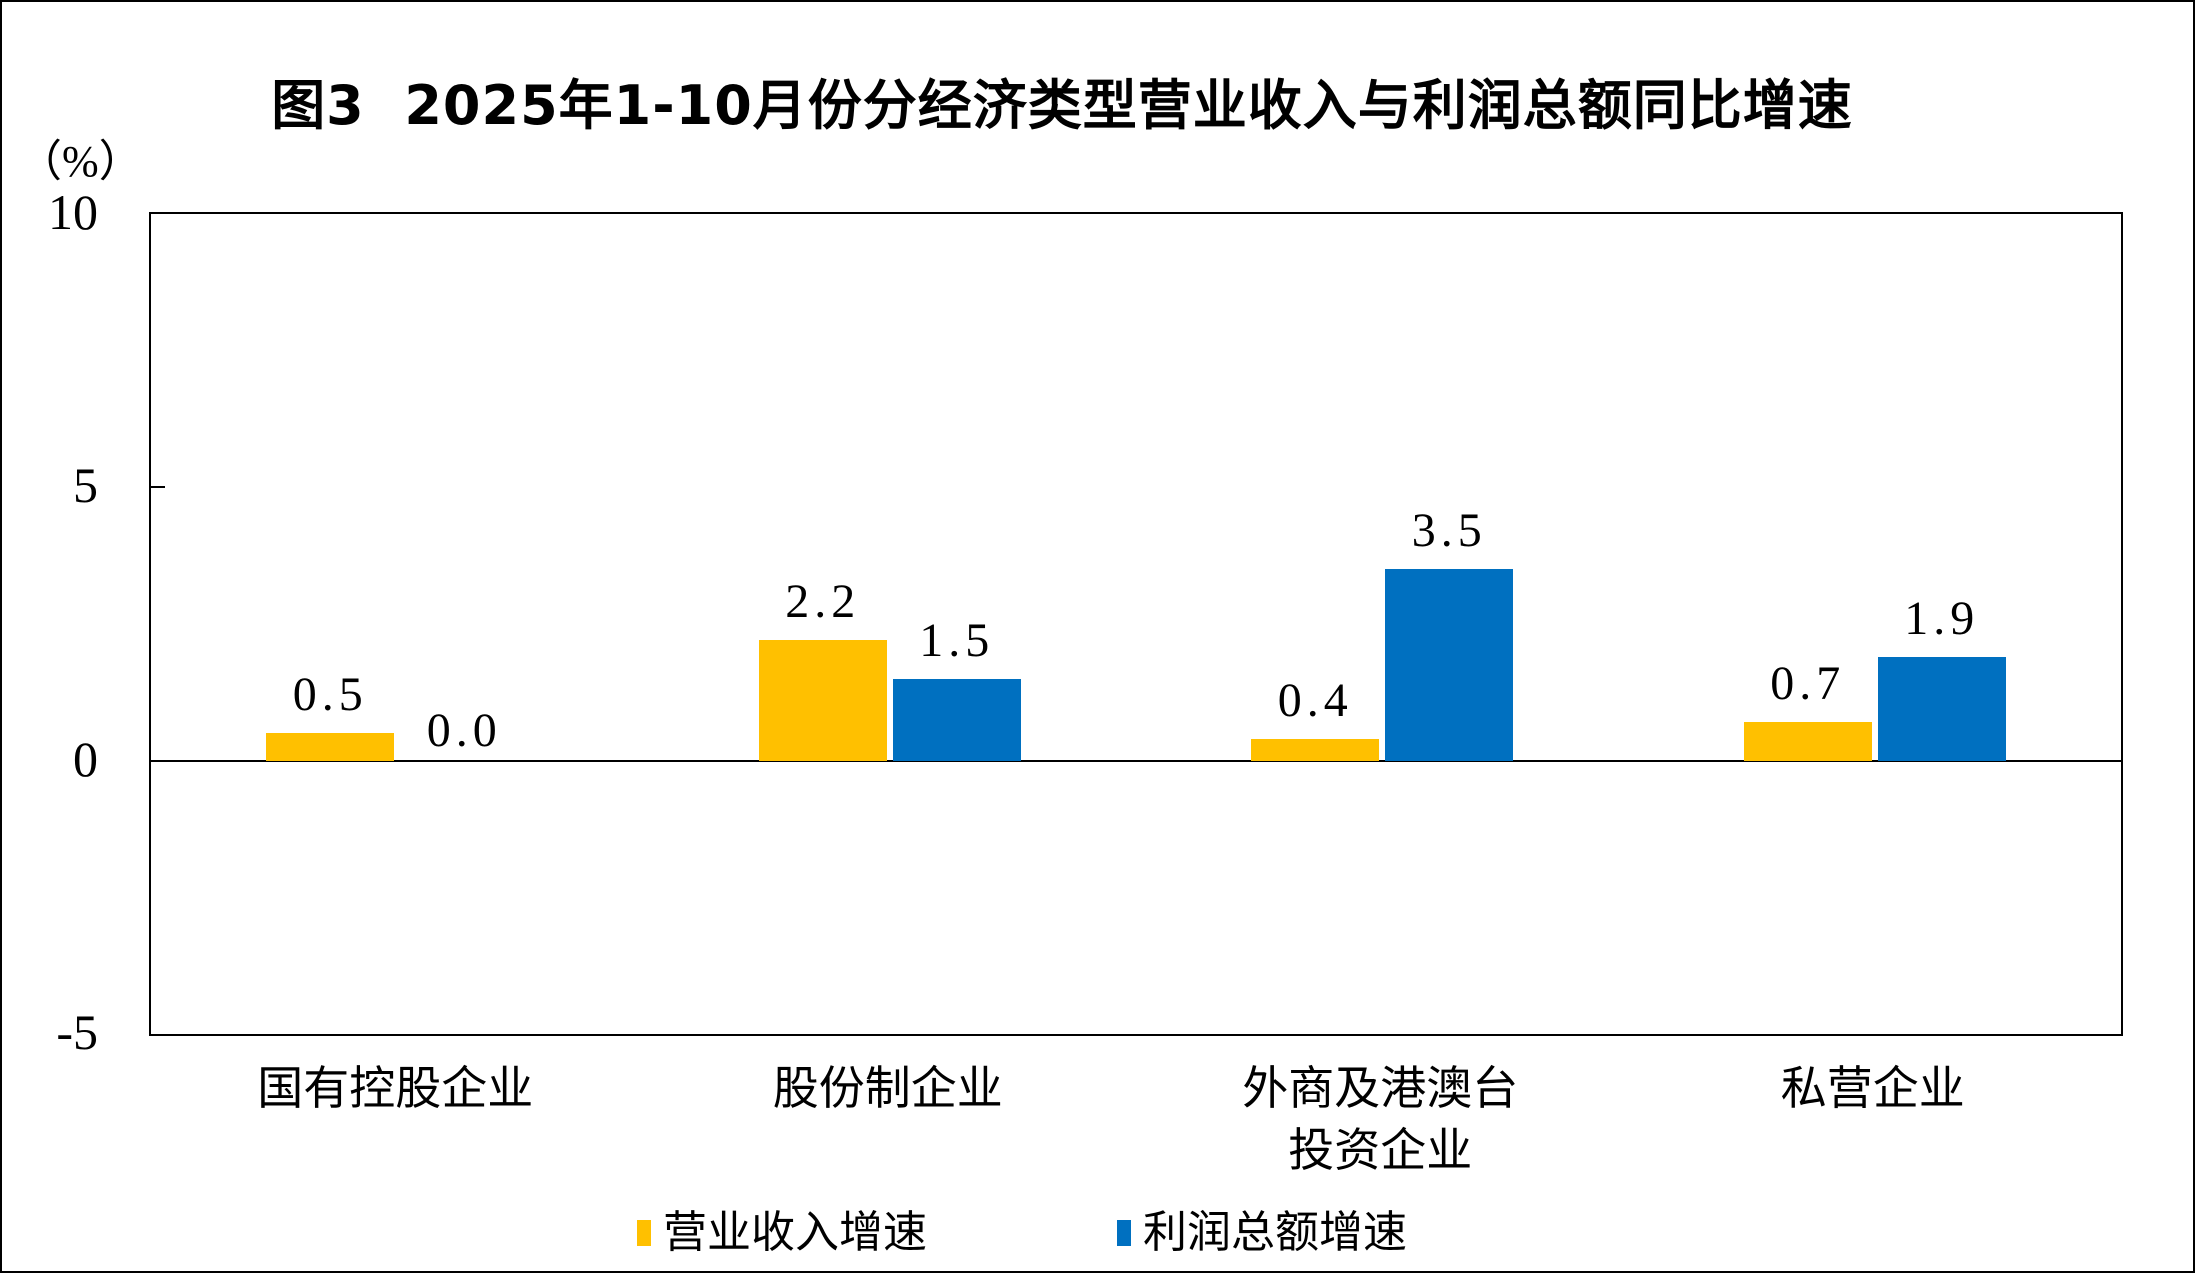 Image resolution: width=2195 pixels, height=1273 pixels. What do you see at coordinates (823, 602) in the screenshot?
I see `data-label: 2.2` at bounding box center [823, 602].